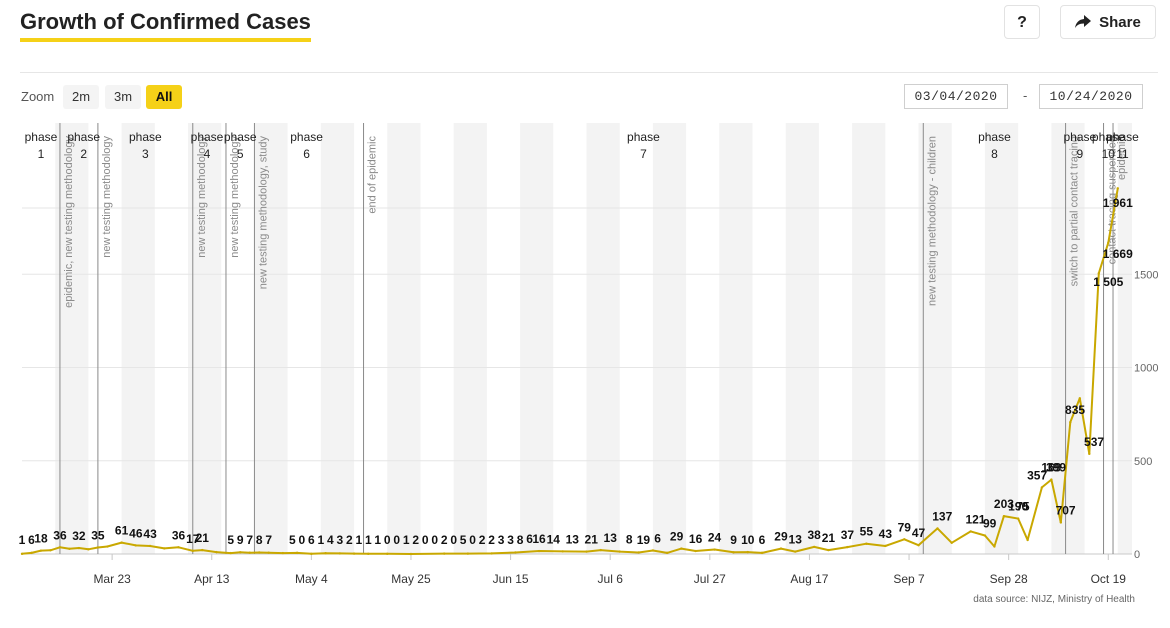  What do you see at coordinates (1118, 254) in the screenshot?
I see `data-label: 1 669` at bounding box center [1118, 254].